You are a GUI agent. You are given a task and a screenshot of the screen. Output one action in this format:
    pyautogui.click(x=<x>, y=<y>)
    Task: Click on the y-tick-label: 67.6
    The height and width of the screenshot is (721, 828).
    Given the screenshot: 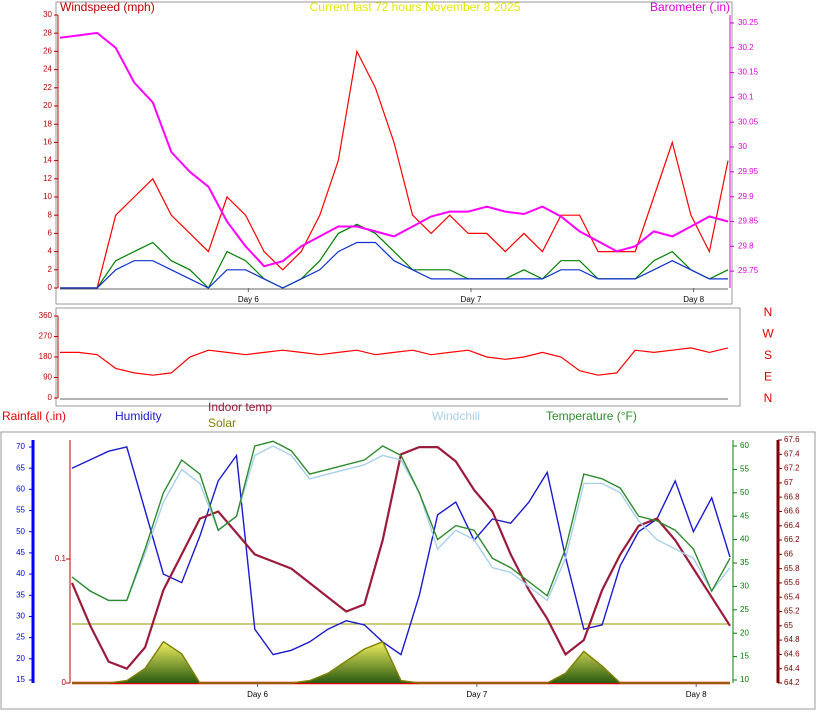 What is the action you would take?
    pyautogui.click(x=792, y=439)
    